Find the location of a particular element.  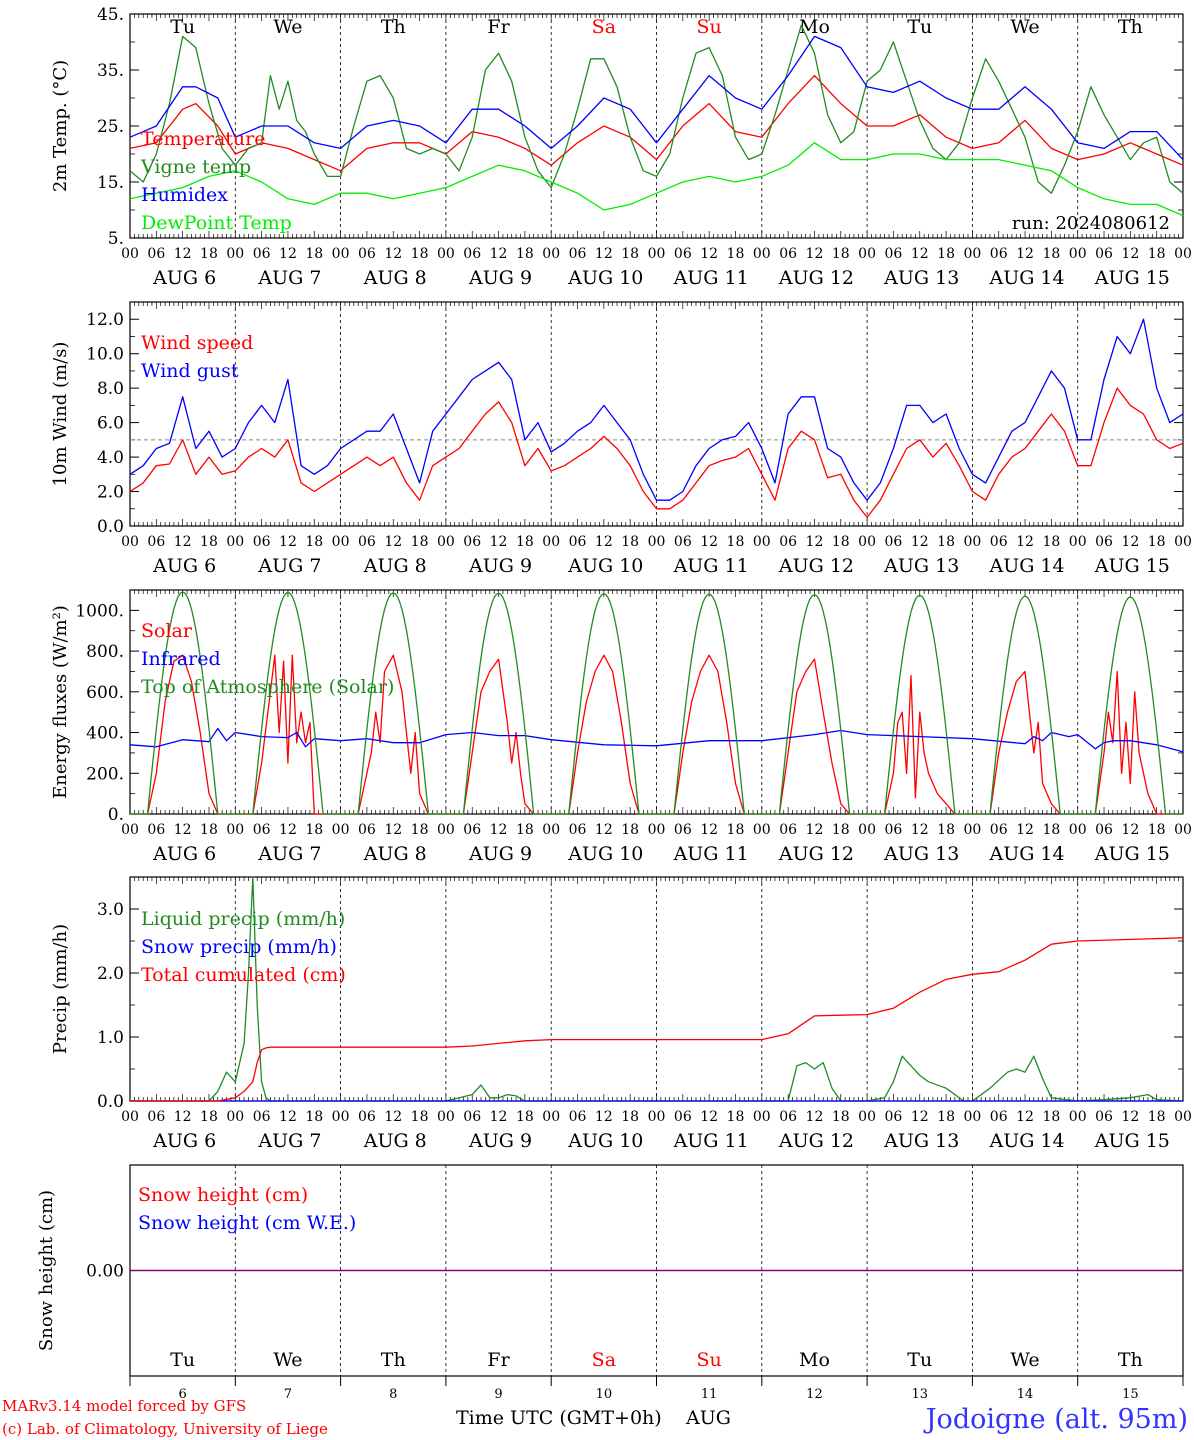

series-line-wind-speed is located at coordinates (656, 453).